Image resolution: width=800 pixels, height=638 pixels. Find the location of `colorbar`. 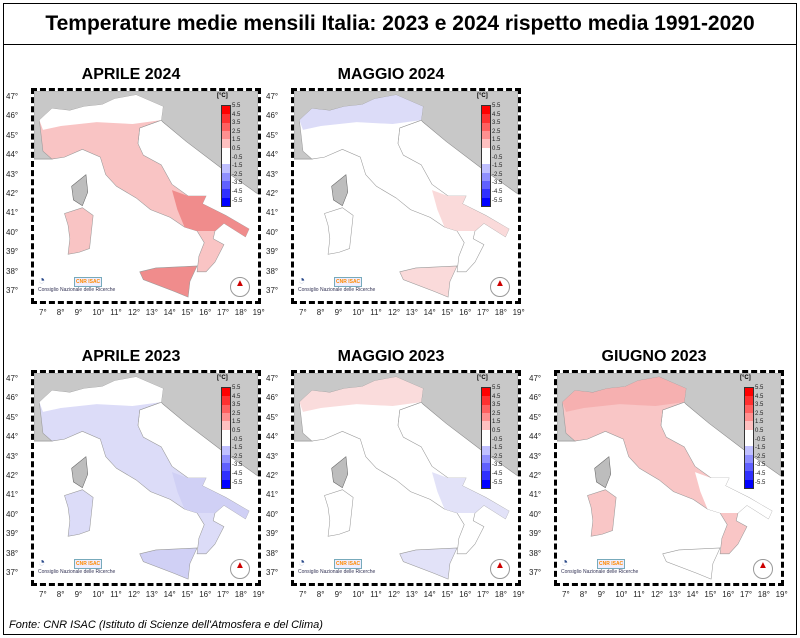

colorbar is located at coordinates (226, 438).